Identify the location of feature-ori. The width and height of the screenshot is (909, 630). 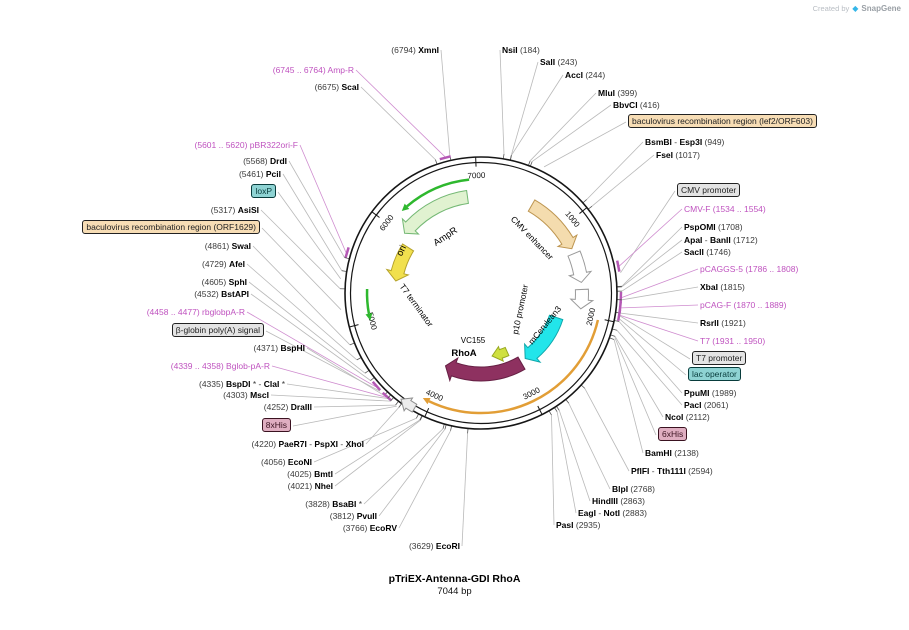
(400, 262).